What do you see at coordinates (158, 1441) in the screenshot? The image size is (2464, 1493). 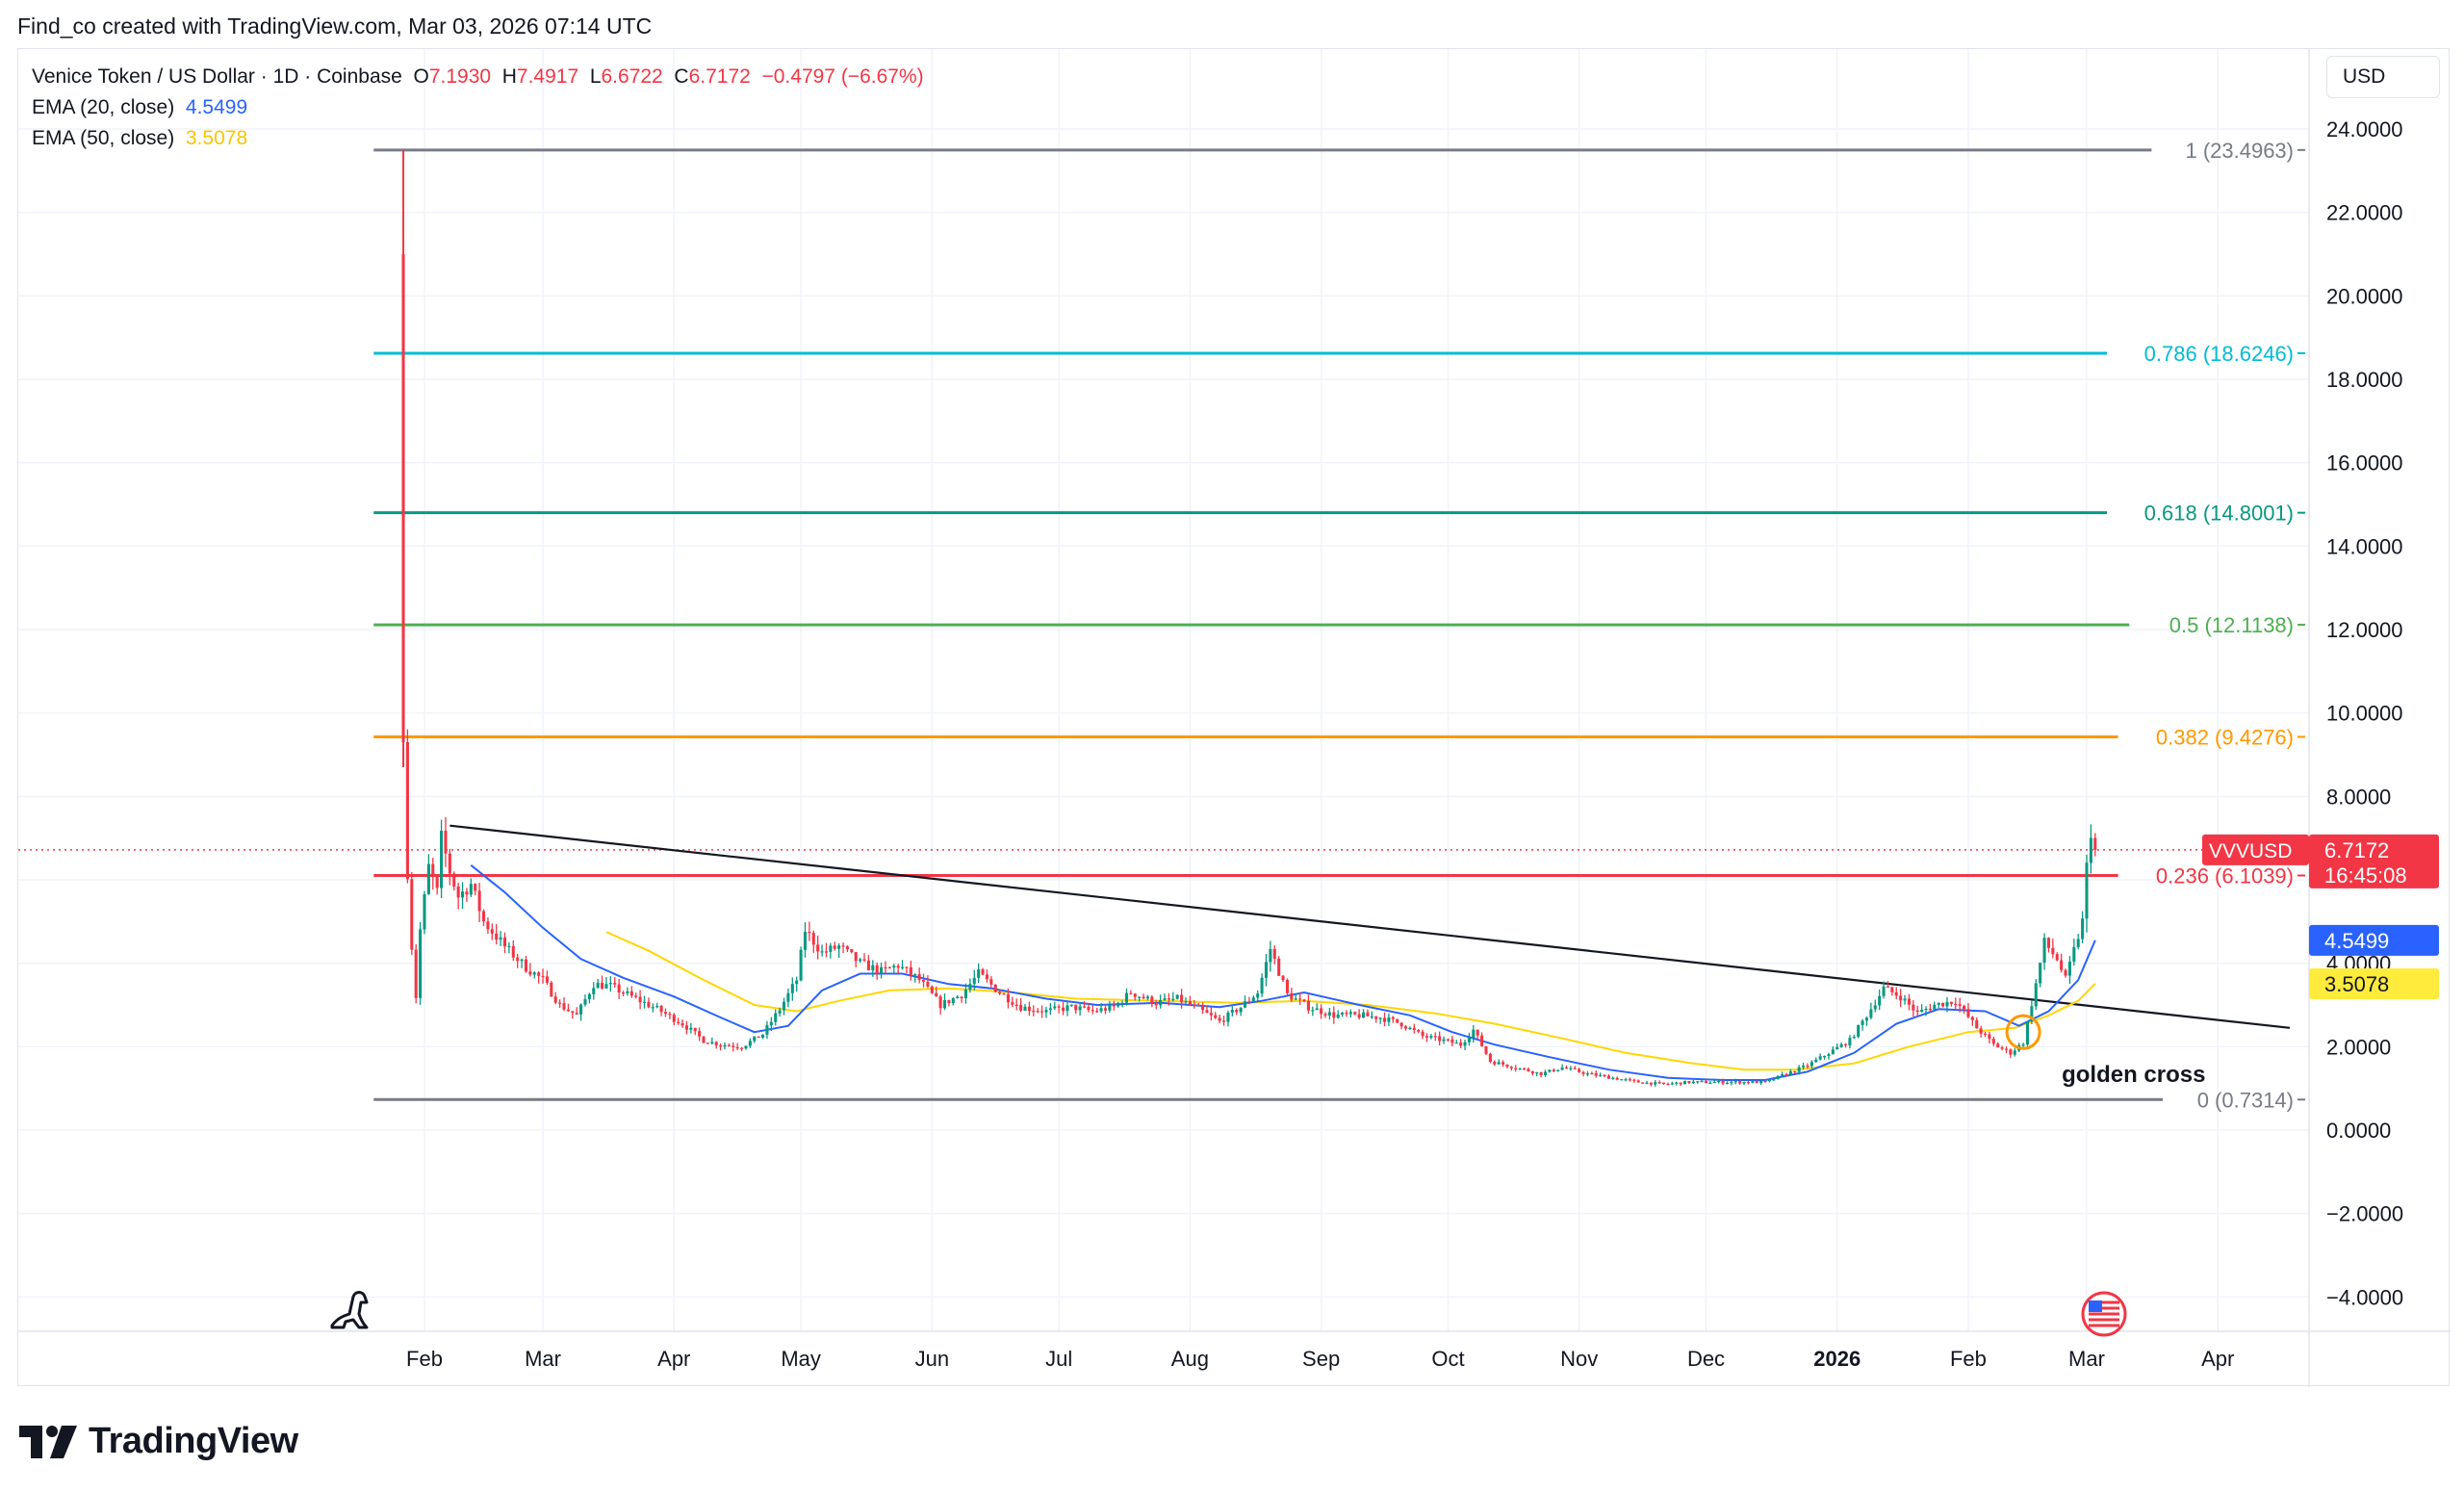 I see `tradingview-logo: TradingView` at bounding box center [158, 1441].